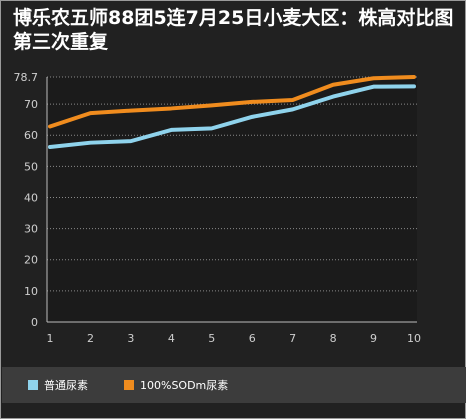 Image resolution: width=466 pixels, height=419 pixels. What do you see at coordinates (31, 166) in the screenshot?
I see `y-tick-label: 50` at bounding box center [31, 166].